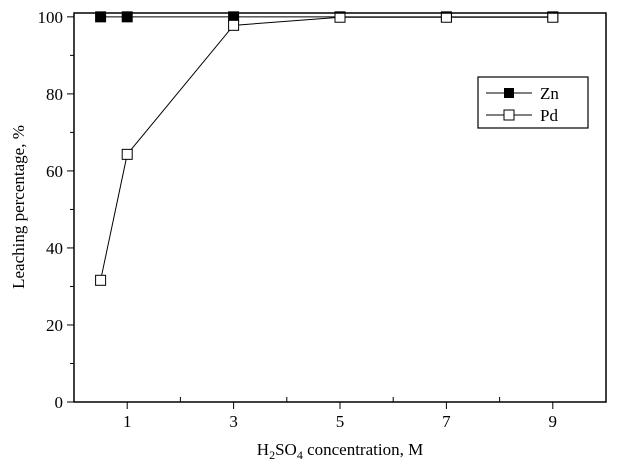 The image size is (619, 470). What do you see at coordinates (509, 93) in the screenshot?
I see `legend-marker-zn` at bounding box center [509, 93].